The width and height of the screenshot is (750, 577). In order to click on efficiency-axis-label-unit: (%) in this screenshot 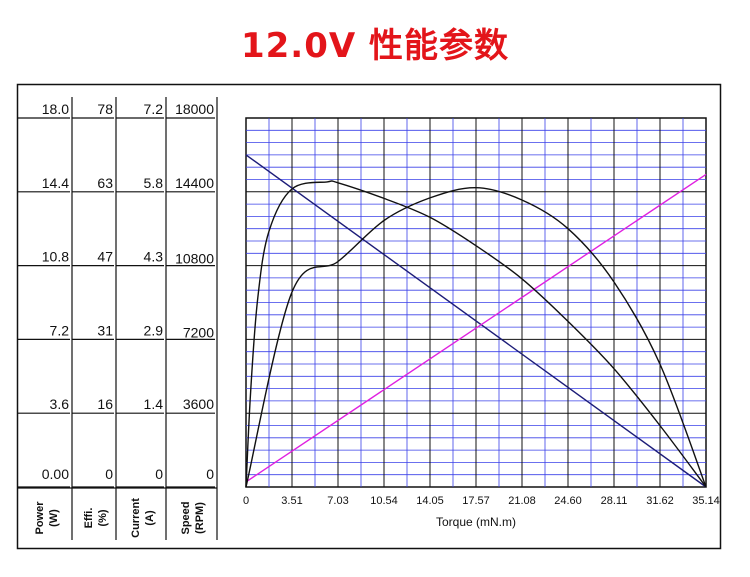, I will do `click(103, 517)`.